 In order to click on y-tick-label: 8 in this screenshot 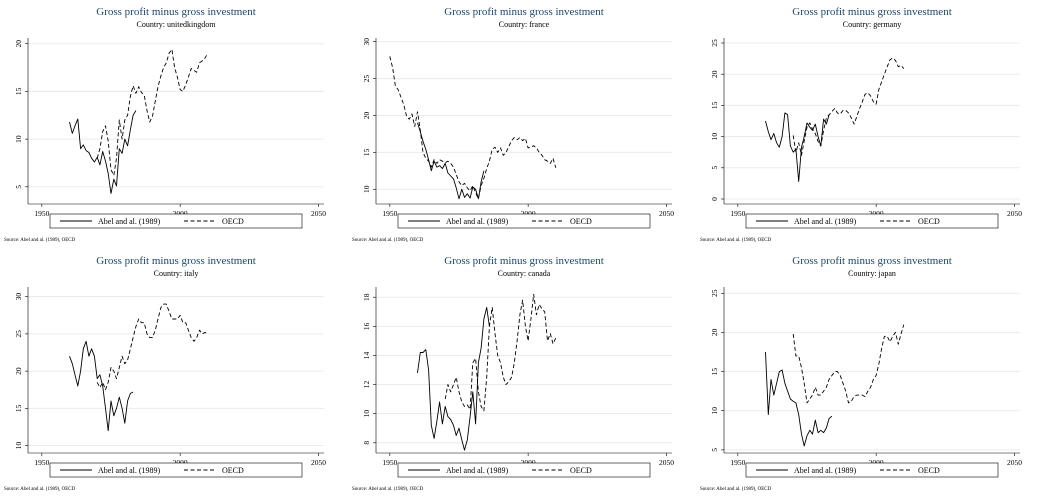, I will do `click(366, 443)`.